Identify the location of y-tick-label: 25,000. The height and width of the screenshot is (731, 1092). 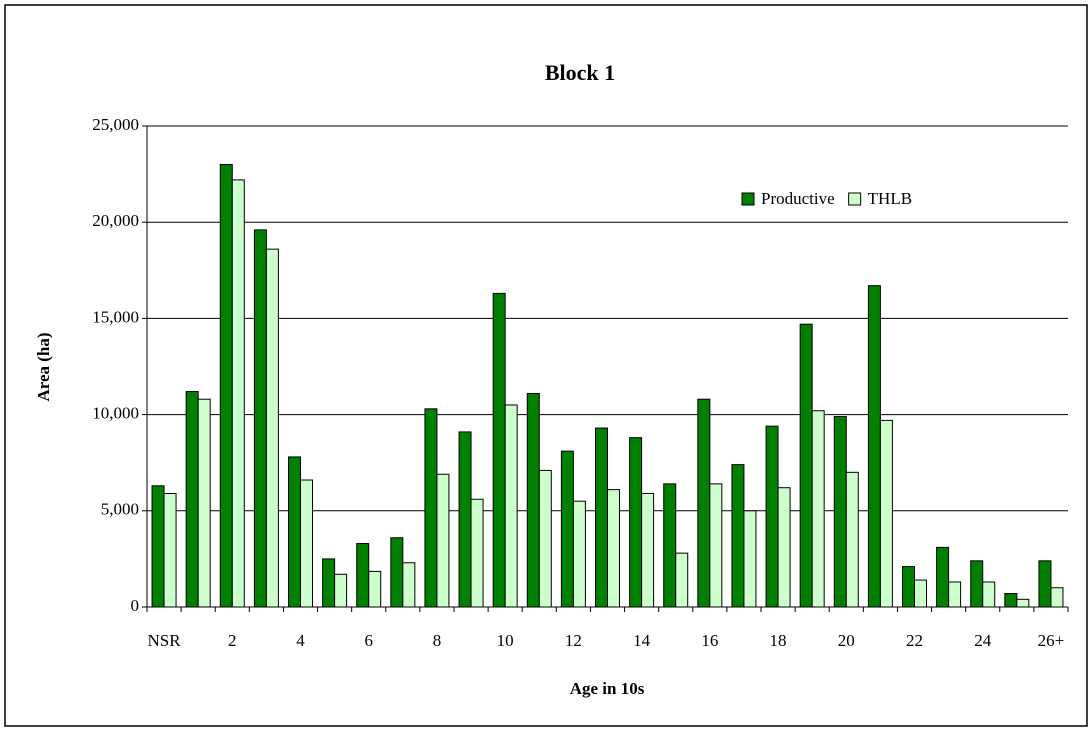
(115, 124).